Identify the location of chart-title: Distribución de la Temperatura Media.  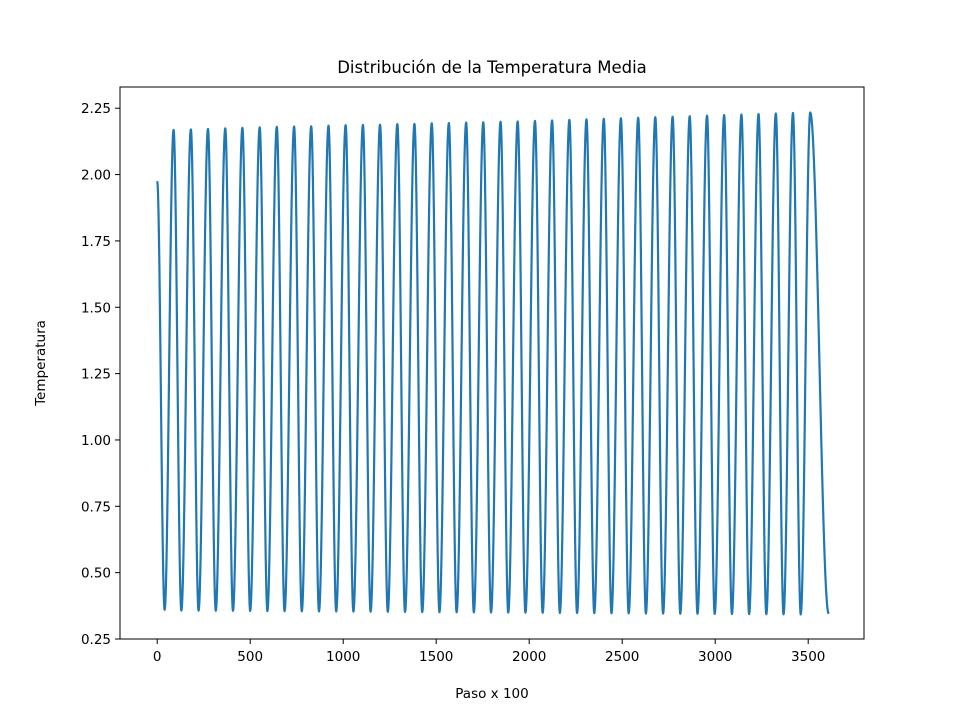
(492, 67).